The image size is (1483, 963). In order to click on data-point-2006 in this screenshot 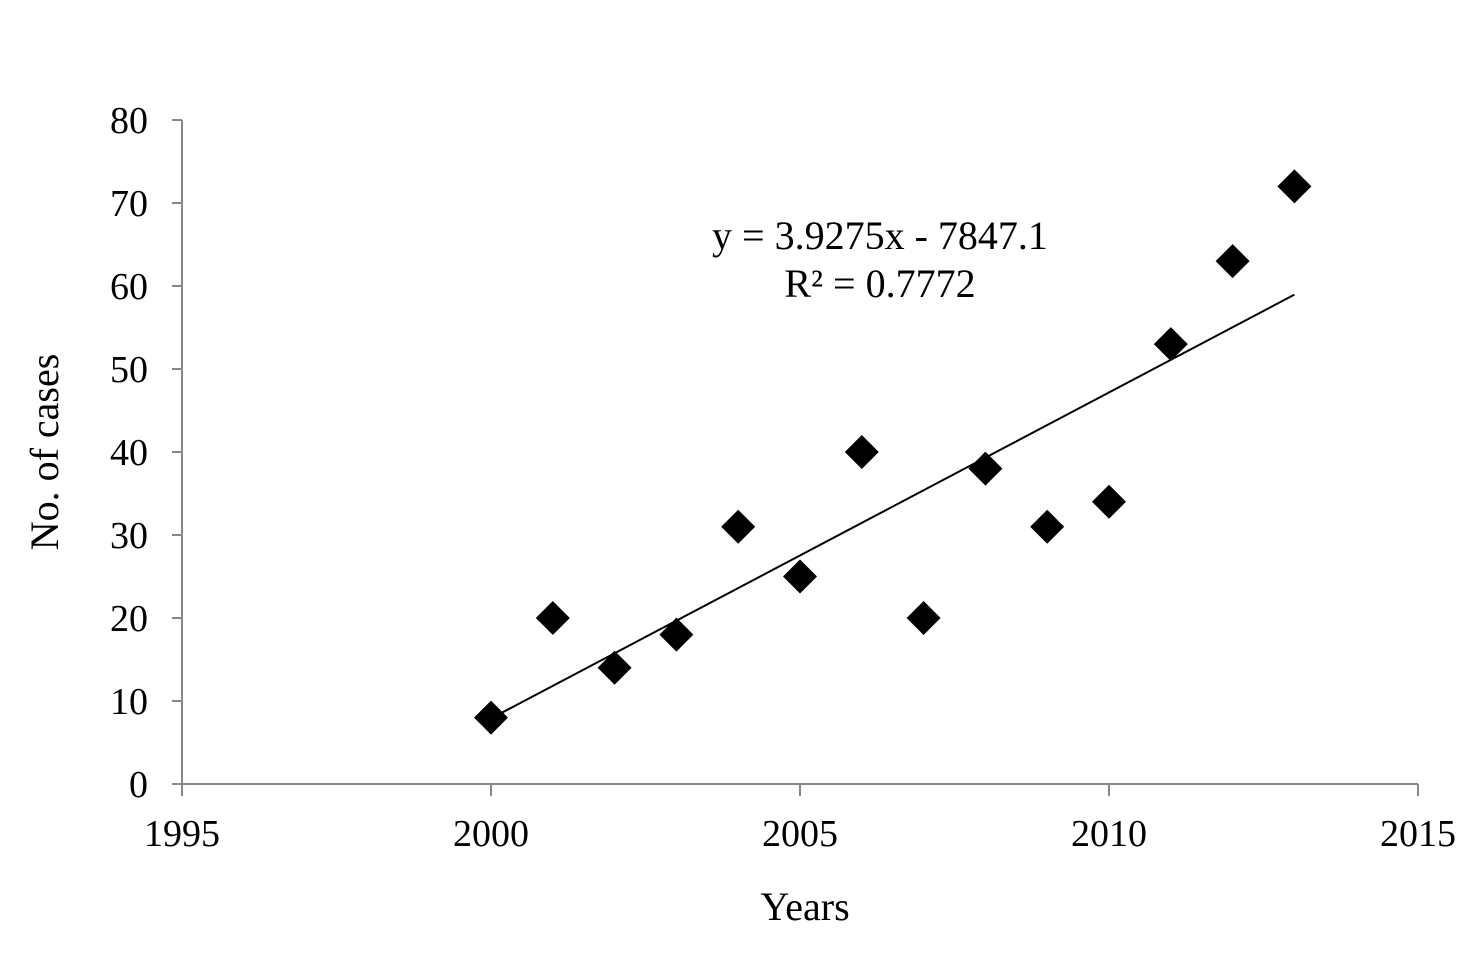, I will do `click(861, 452)`.